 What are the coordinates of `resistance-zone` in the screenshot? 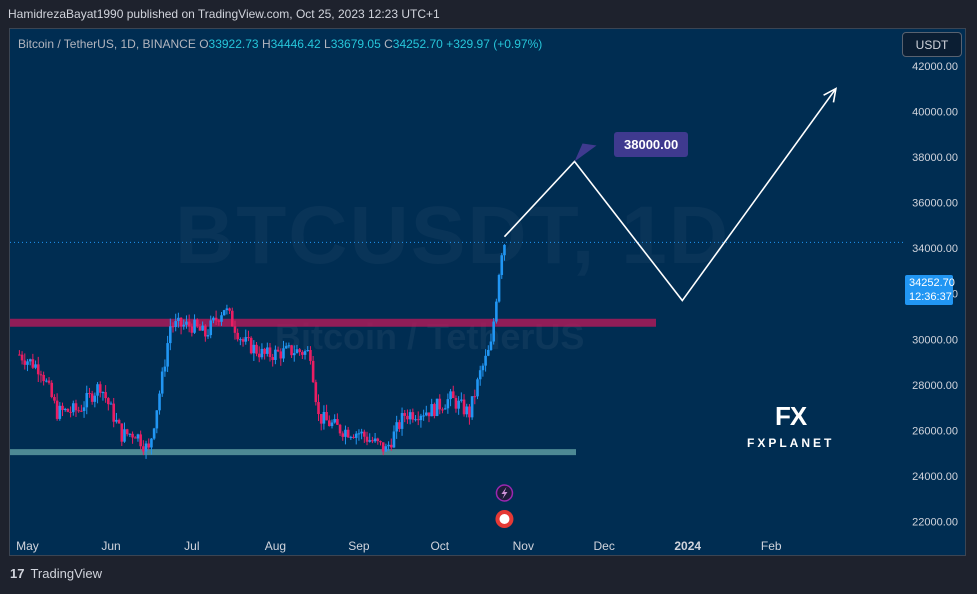 It's located at (333, 322).